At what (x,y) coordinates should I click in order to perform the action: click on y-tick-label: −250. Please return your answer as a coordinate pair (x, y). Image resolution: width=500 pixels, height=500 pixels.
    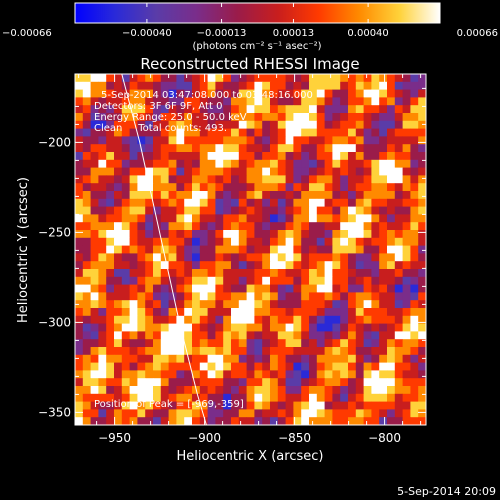
    Looking at the image, I should click on (54, 232).